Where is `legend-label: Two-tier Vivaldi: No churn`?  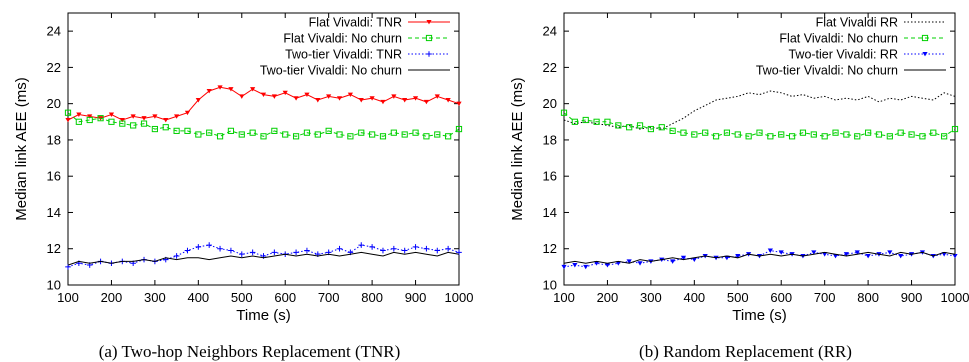 legend-label: Two-tier Vivaldi: No churn is located at coordinates (827, 71).